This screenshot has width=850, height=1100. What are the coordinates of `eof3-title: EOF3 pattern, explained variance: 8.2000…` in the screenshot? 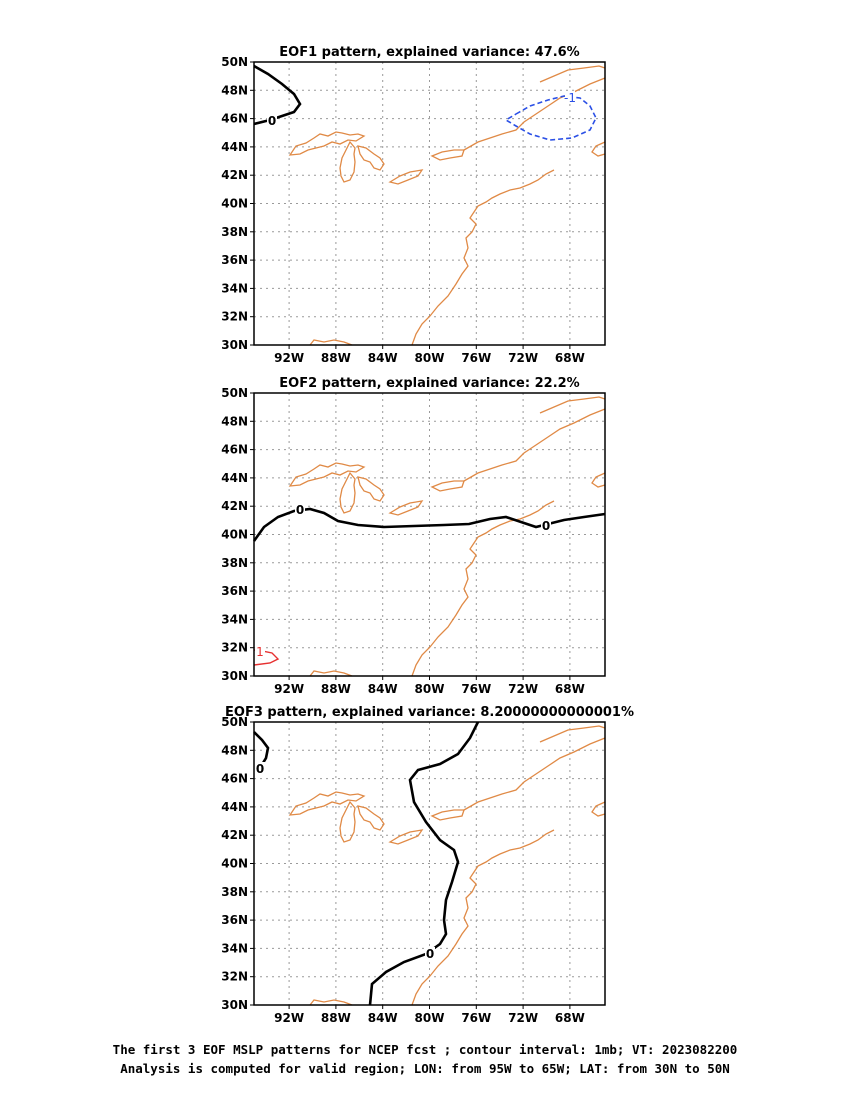 It's located at (429, 712).